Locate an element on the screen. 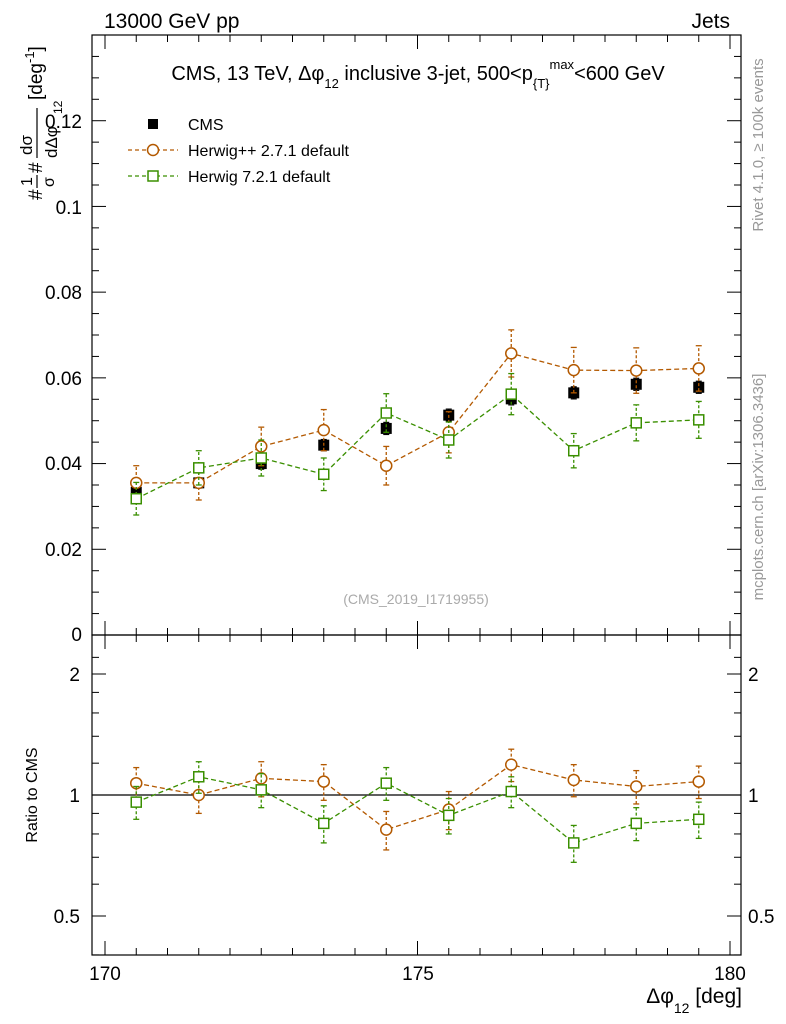 The width and height of the screenshot is (786, 1024). y-tick-label: 0.04 is located at coordinates (63, 464).